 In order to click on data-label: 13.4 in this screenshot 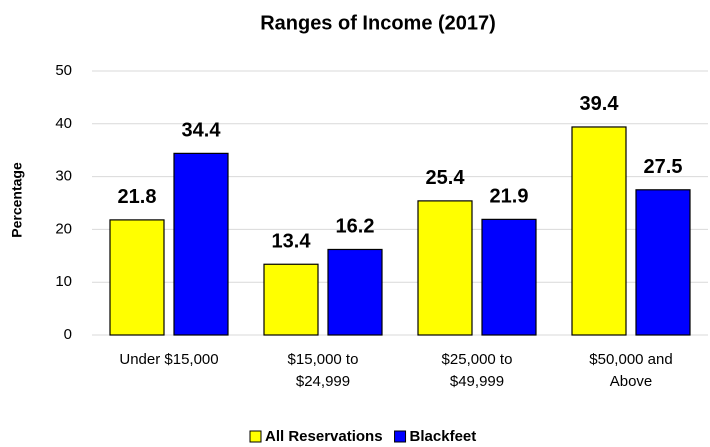, I will do `click(292, 242)`.